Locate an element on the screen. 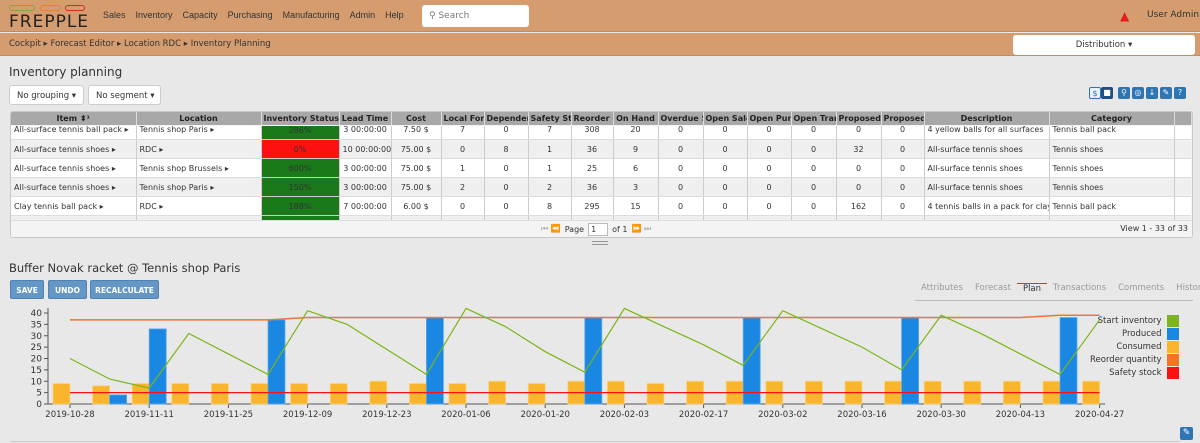 The height and width of the screenshot is (443, 1200). menu-sales: Sales is located at coordinates (114, 15).